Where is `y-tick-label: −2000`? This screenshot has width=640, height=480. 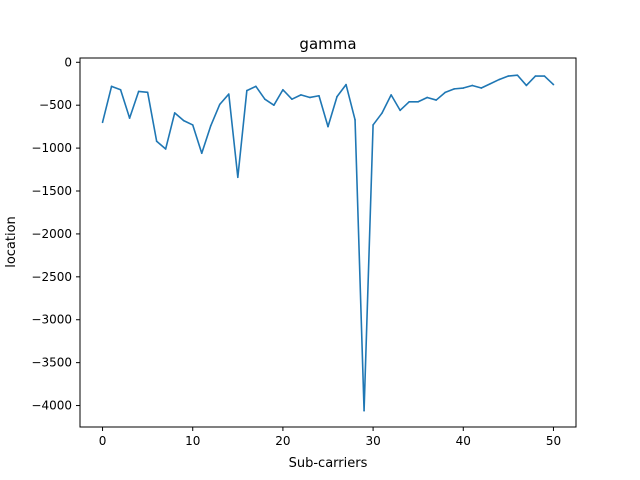
y-tick-label: −2000 is located at coordinates (51, 234).